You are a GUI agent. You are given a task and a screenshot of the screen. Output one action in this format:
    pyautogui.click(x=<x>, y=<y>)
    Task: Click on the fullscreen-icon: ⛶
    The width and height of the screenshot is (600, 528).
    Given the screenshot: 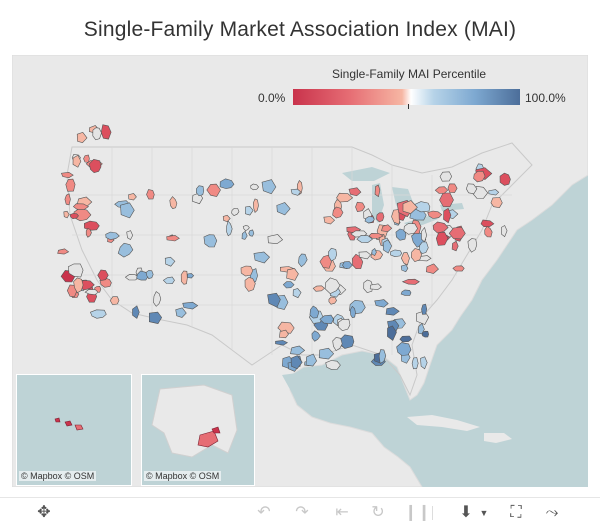 What is the action you would take?
    pyautogui.click(x=516, y=512)
    